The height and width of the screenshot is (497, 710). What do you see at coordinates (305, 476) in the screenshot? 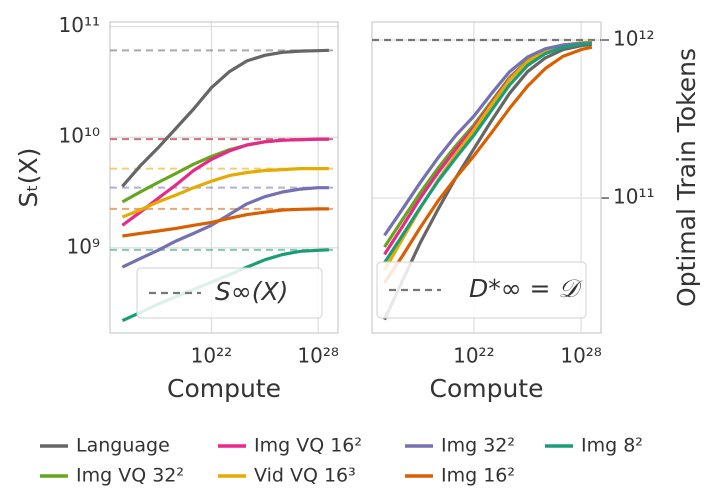
I see `legend-label: Vid VQ 16³` at bounding box center [305, 476].